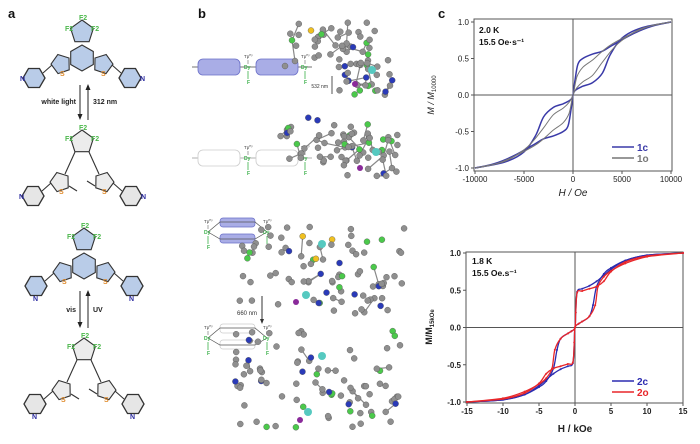  What do you see at coordinates (98, 310) in the screenshot?
I see `arrow-label-uv: UV` at bounding box center [98, 310].